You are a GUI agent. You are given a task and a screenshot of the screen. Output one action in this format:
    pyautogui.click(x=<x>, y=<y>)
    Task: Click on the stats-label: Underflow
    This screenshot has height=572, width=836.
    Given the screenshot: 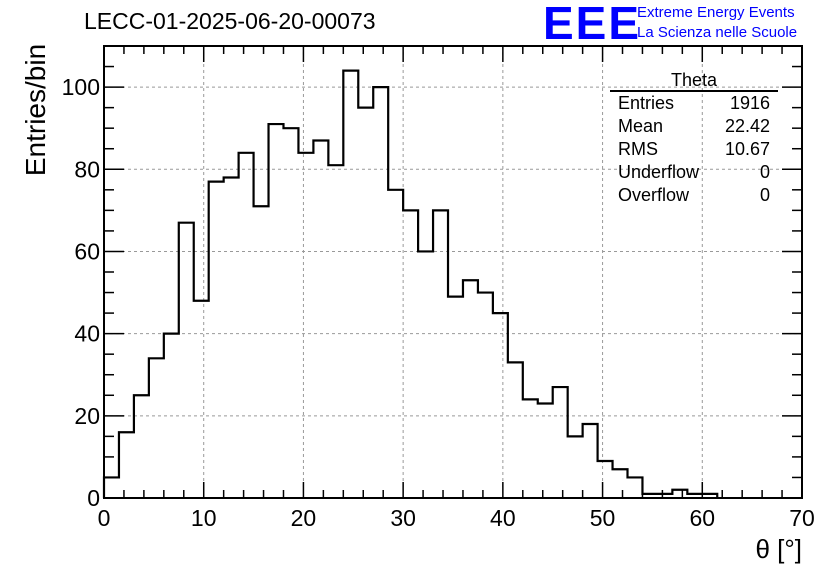 What is the action you would take?
    pyautogui.click(x=659, y=172)
    